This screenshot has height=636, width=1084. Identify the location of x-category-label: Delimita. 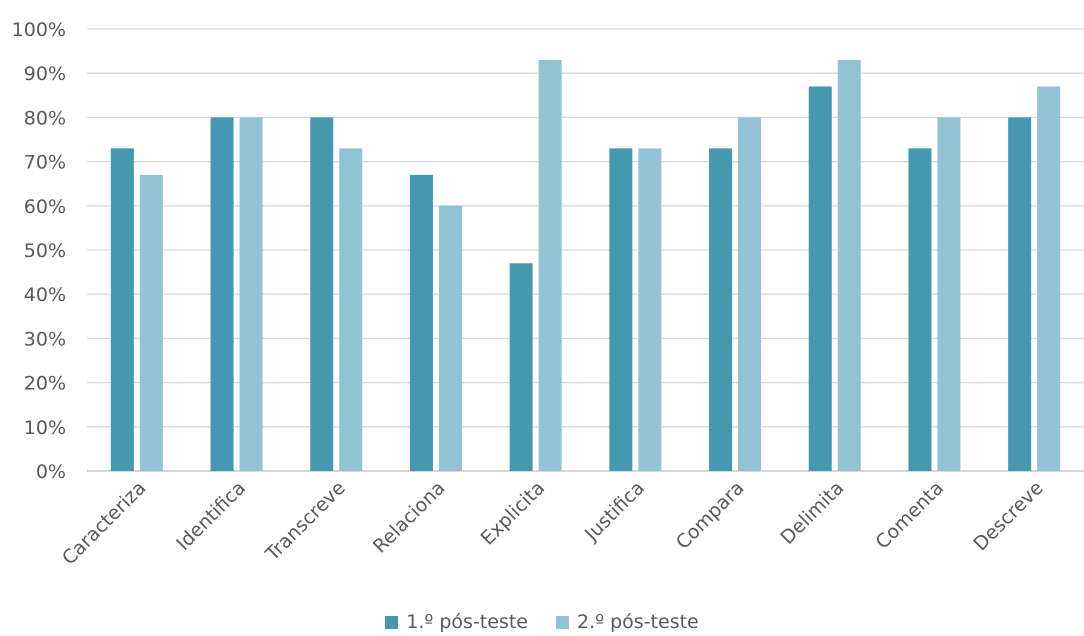
(812, 513).